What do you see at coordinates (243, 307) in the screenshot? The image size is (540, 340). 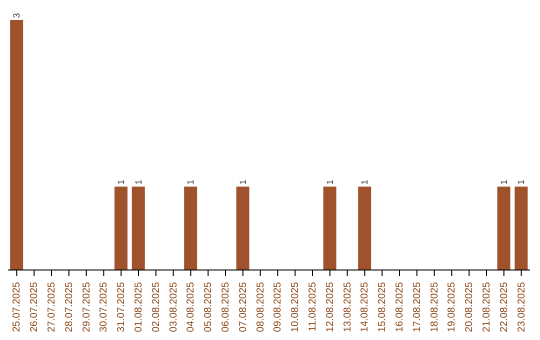 I see `x-tick-label: 07.08.2025` at bounding box center [243, 307].